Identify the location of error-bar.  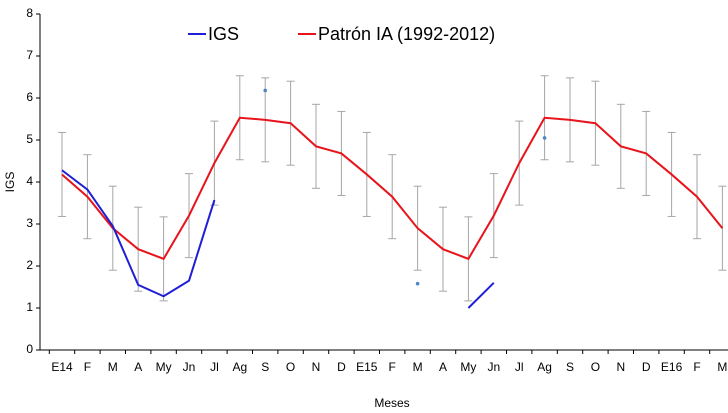
(722, 228).